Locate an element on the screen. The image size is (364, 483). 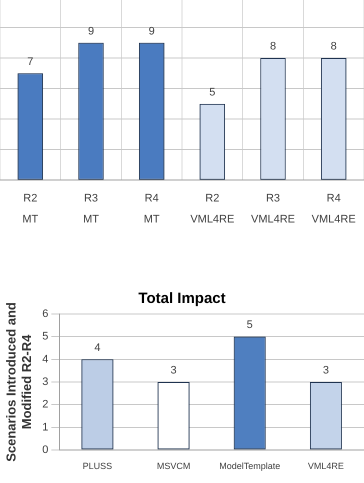
x-tick-label: R4 MT is located at coordinates (152, 209).